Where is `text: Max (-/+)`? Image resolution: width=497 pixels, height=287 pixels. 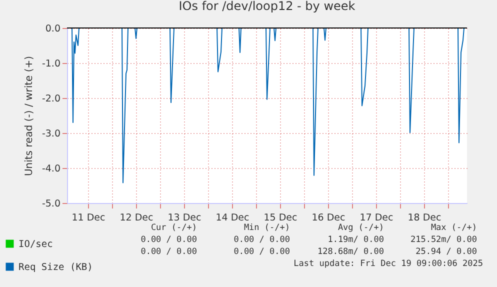
text: Max (-/+) is located at coordinates (453, 228).